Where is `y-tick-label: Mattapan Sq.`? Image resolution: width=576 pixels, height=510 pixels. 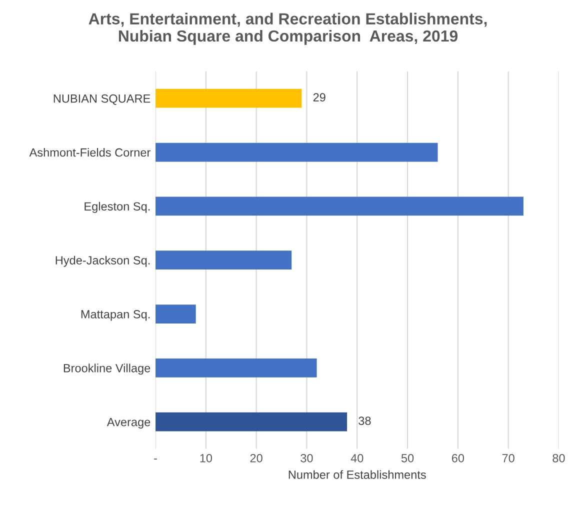 y-tick-label: Mattapan Sq. is located at coordinates (115, 315).